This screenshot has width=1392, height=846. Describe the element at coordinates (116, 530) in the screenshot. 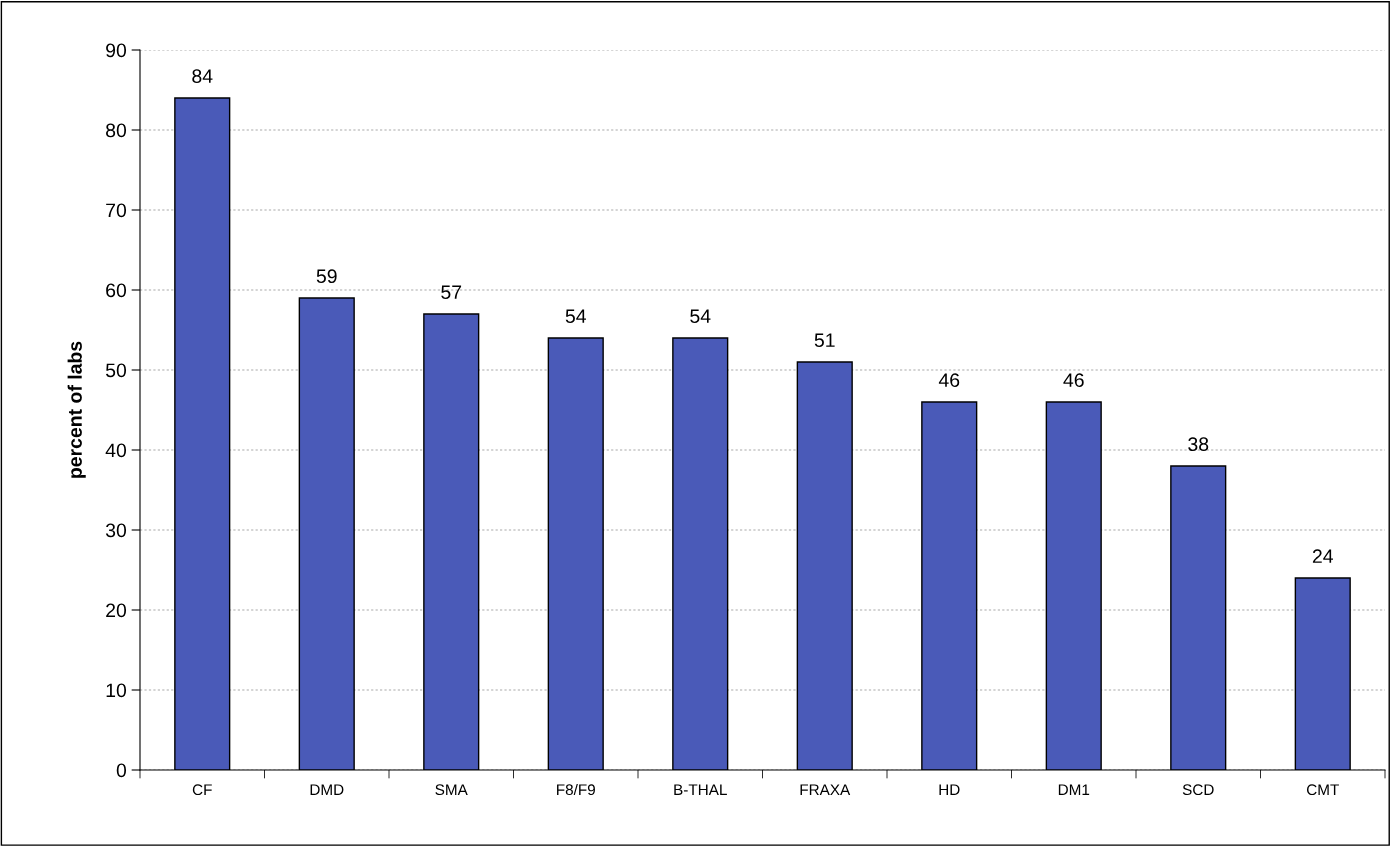

I see `y-tick-label: 30` at that location.